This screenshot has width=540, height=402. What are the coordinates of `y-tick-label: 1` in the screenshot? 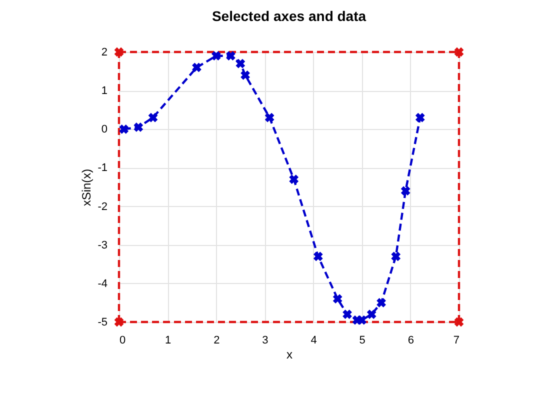 It's located at (104, 91).